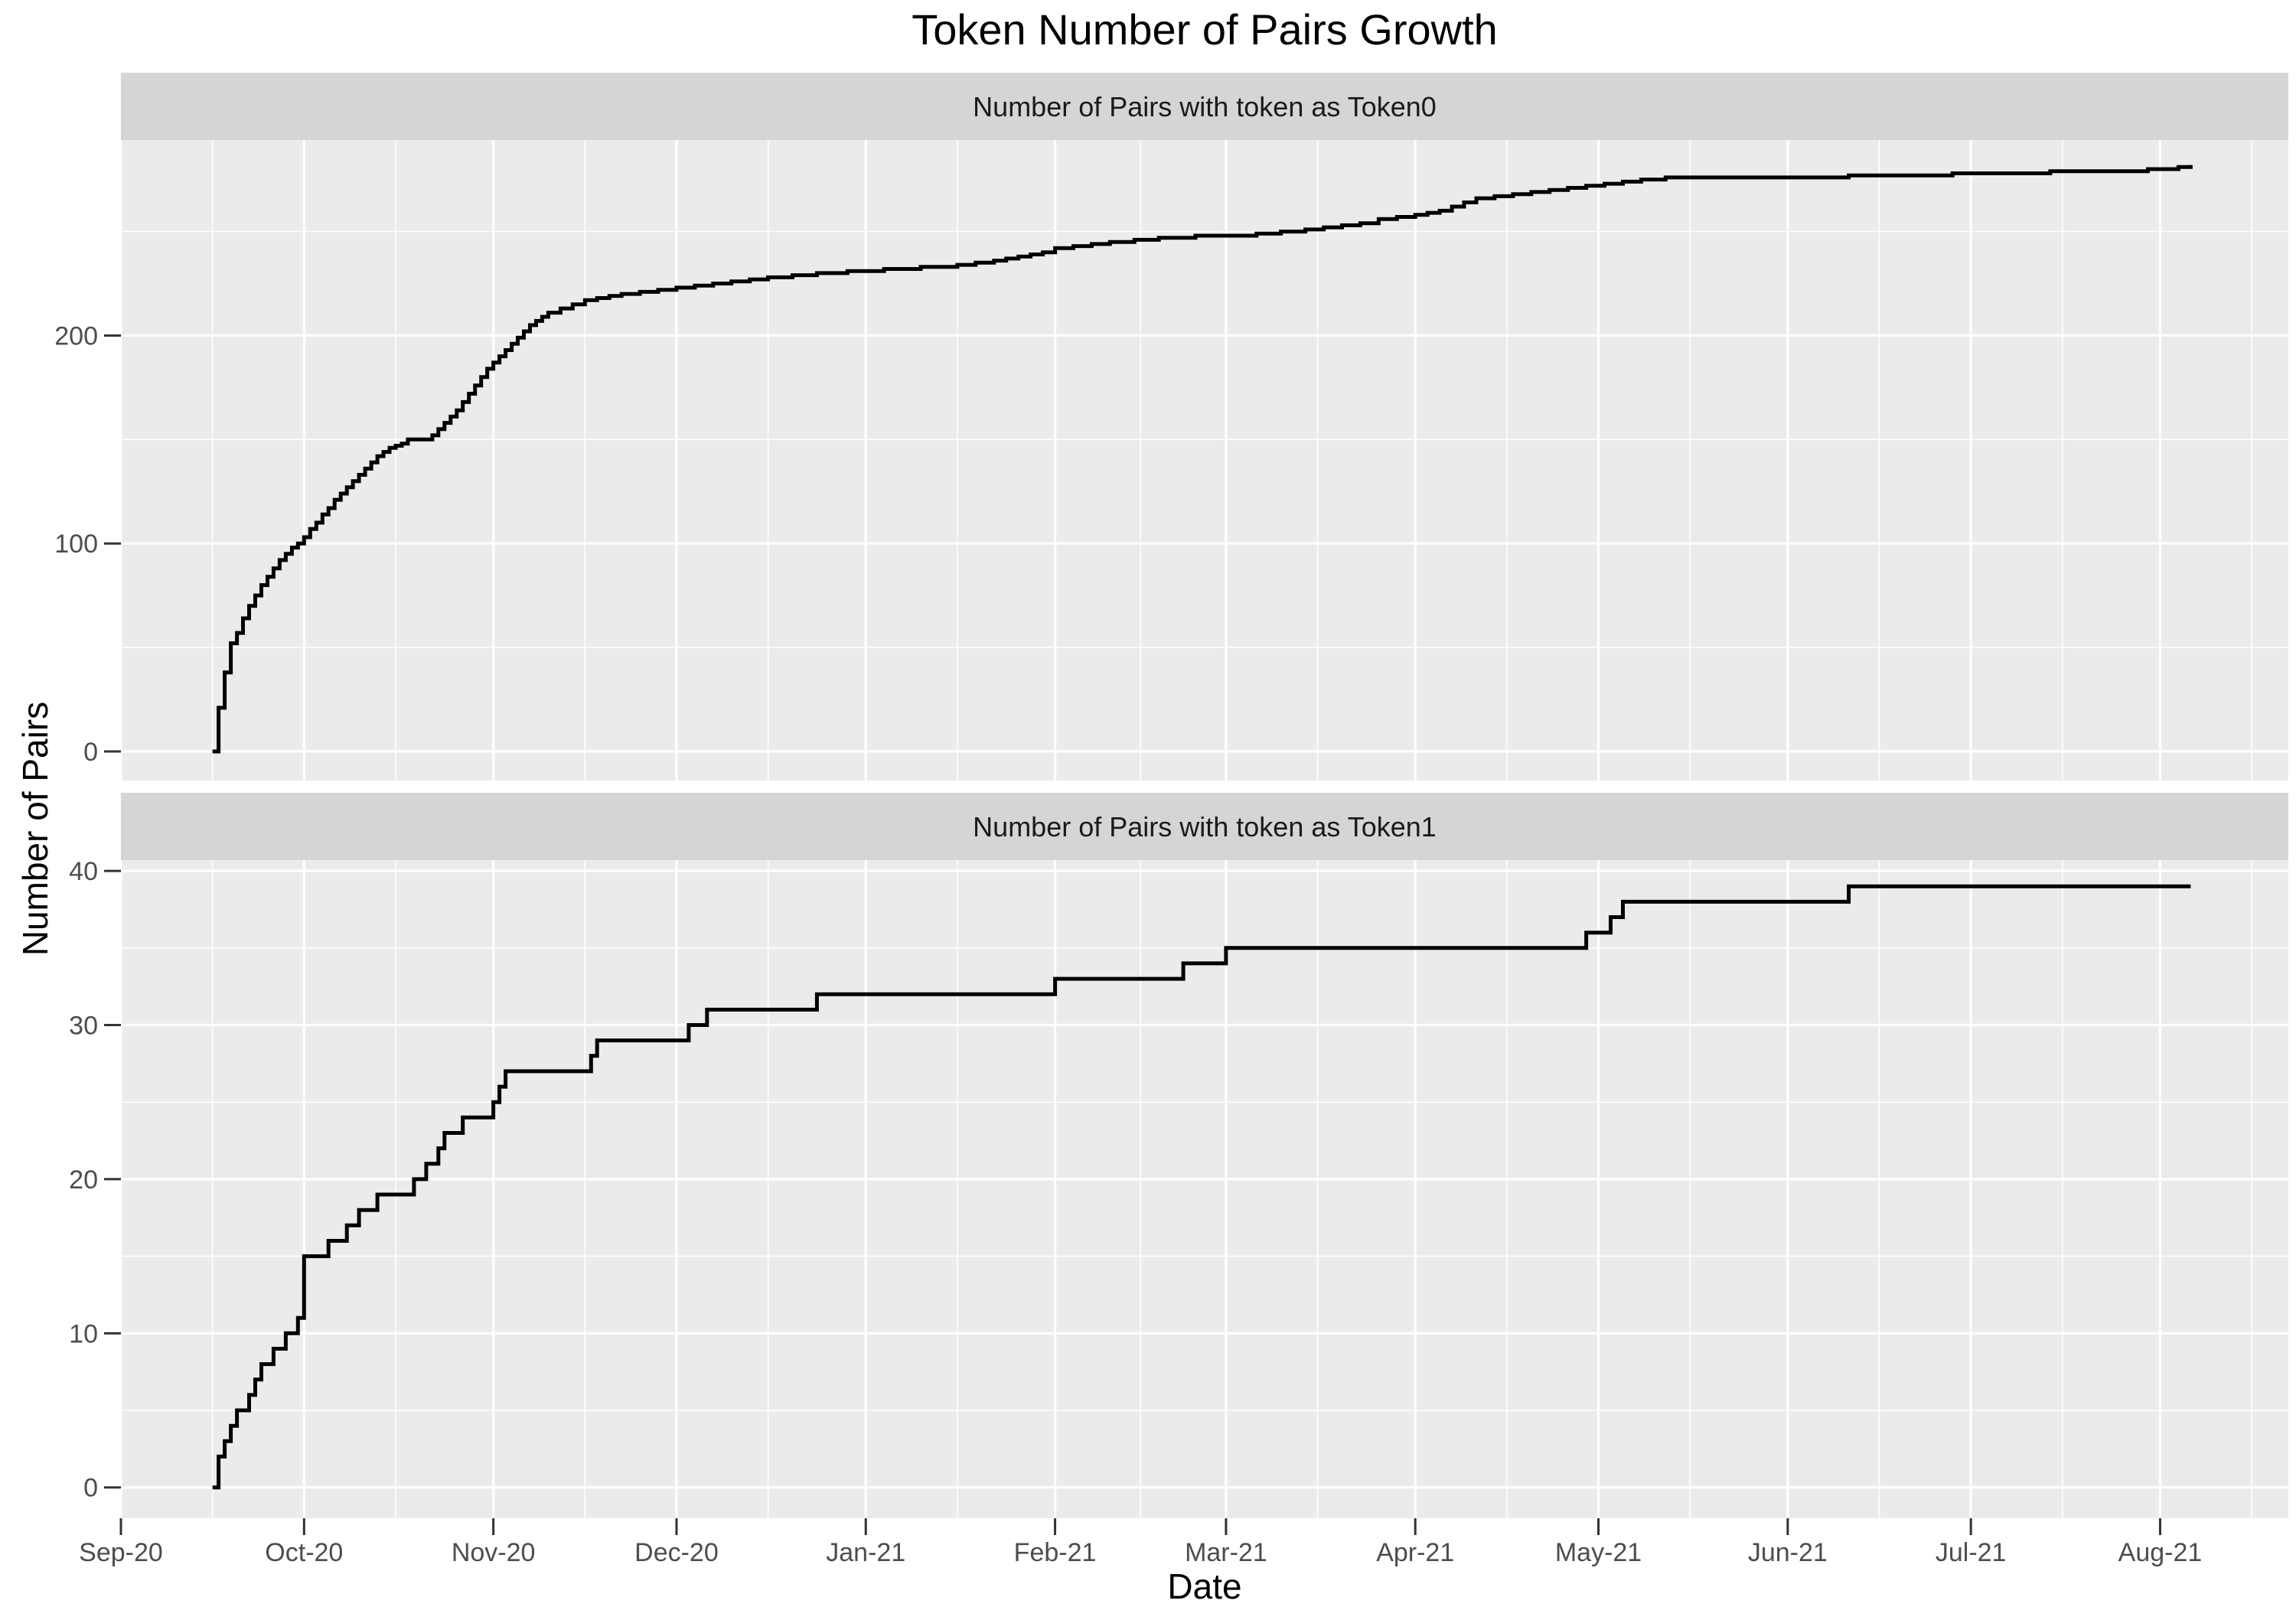  Describe the element at coordinates (2160, 1552) in the screenshot. I see `x-tick-label: Aug-21` at that location.